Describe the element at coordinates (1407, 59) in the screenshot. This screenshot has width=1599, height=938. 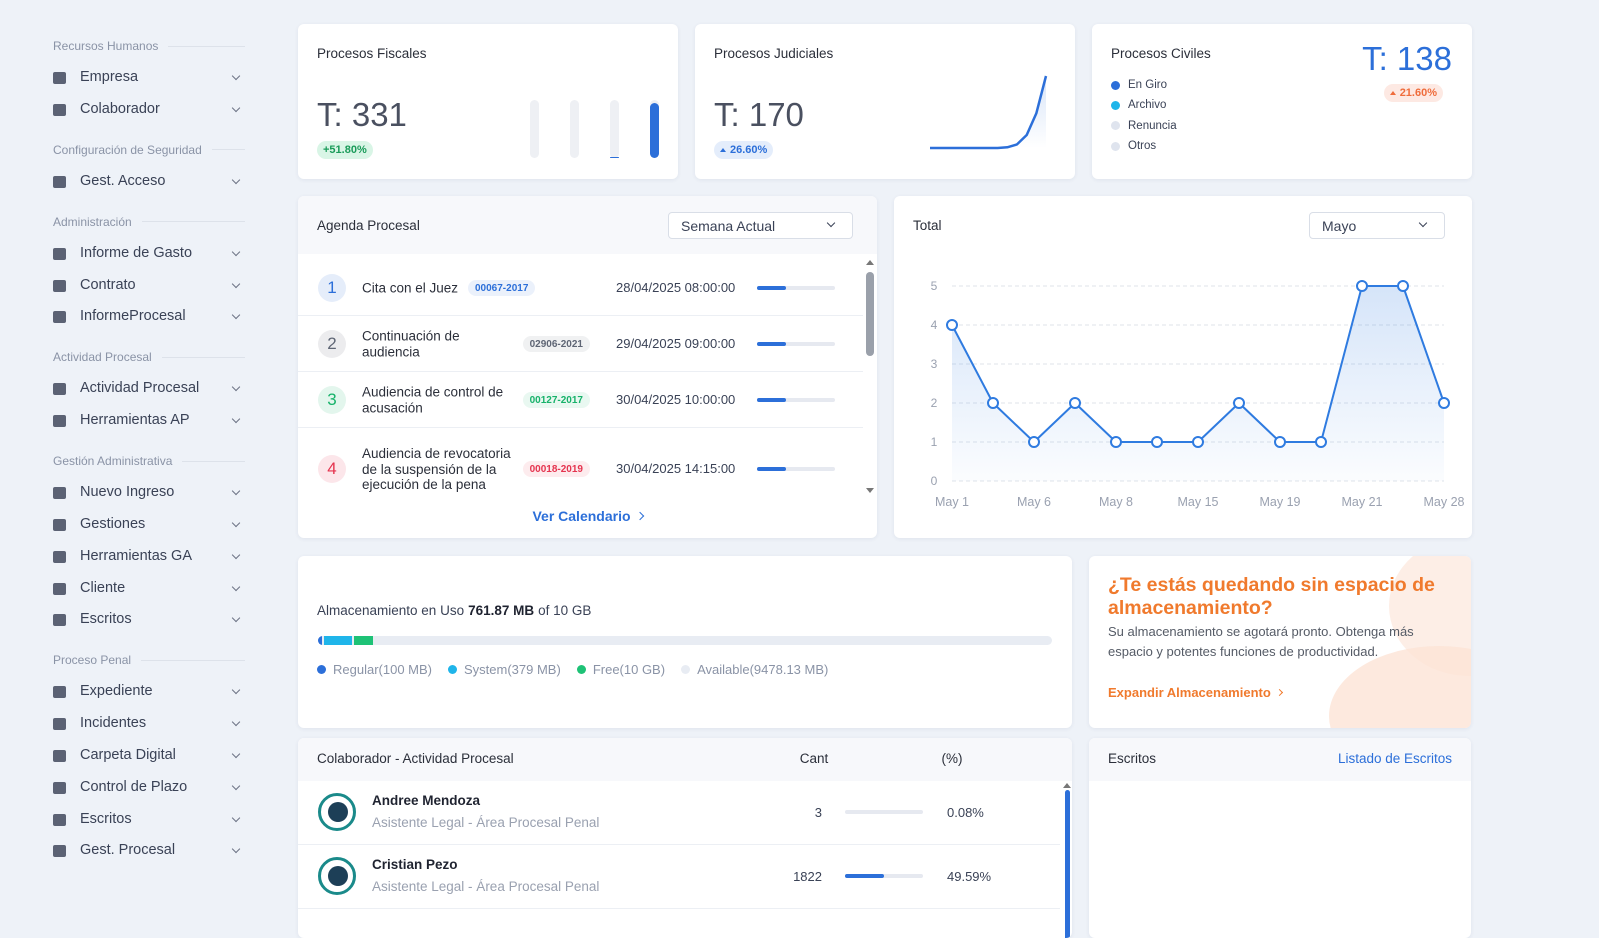
I see `card-total: T: 138` at that location.